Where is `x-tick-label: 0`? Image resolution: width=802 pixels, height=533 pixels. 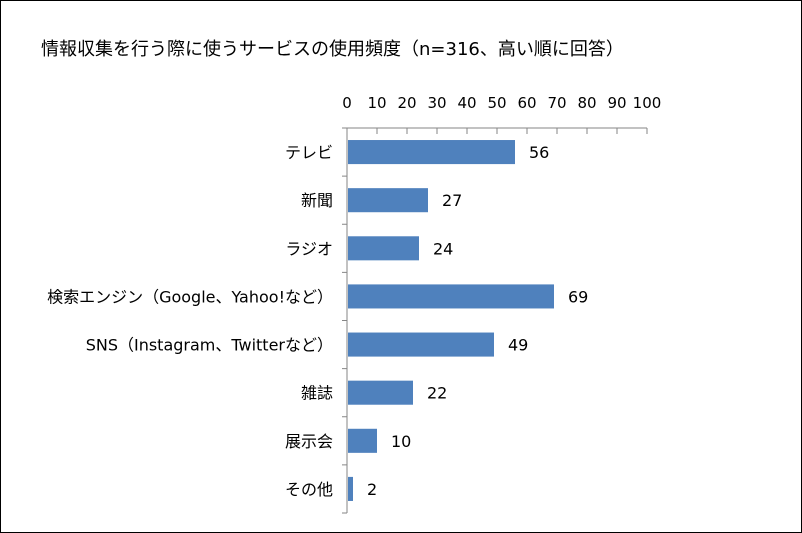
x-tick-label: 0 is located at coordinates (347, 103).